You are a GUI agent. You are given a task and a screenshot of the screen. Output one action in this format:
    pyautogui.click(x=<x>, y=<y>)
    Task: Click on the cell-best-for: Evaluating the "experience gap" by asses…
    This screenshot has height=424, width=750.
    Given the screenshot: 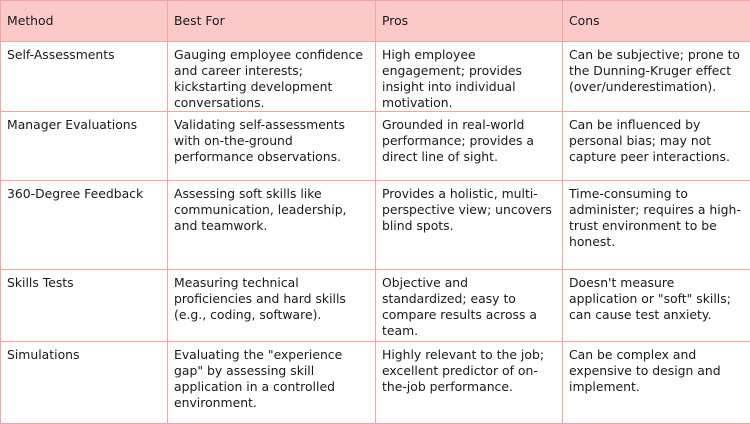 What is the action you would take?
    pyautogui.click(x=272, y=383)
    